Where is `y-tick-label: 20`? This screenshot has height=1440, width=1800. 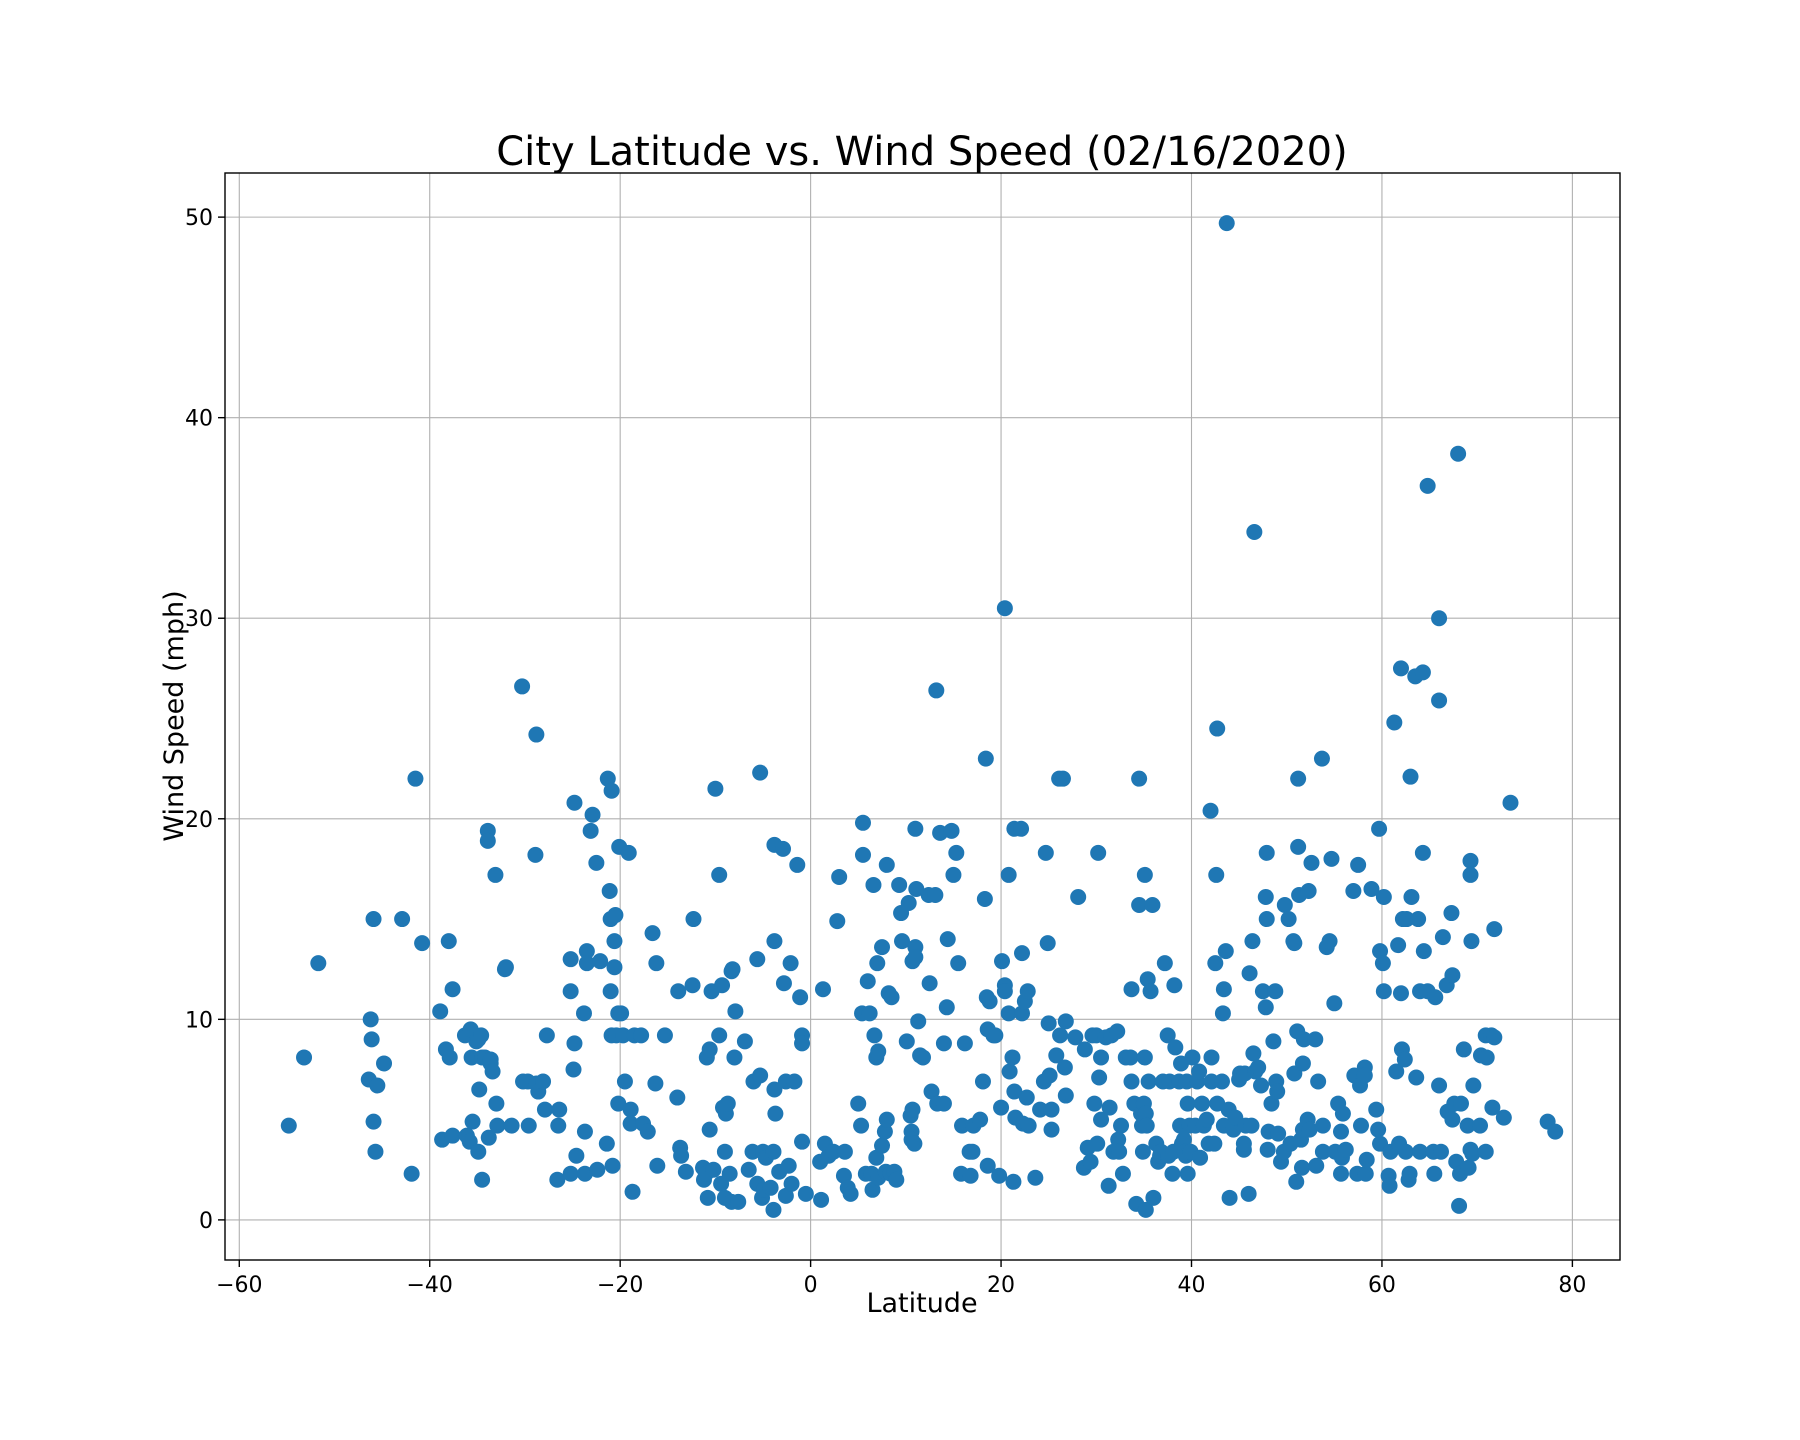 y-tick-label: 20 is located at coordinates (199, 820).